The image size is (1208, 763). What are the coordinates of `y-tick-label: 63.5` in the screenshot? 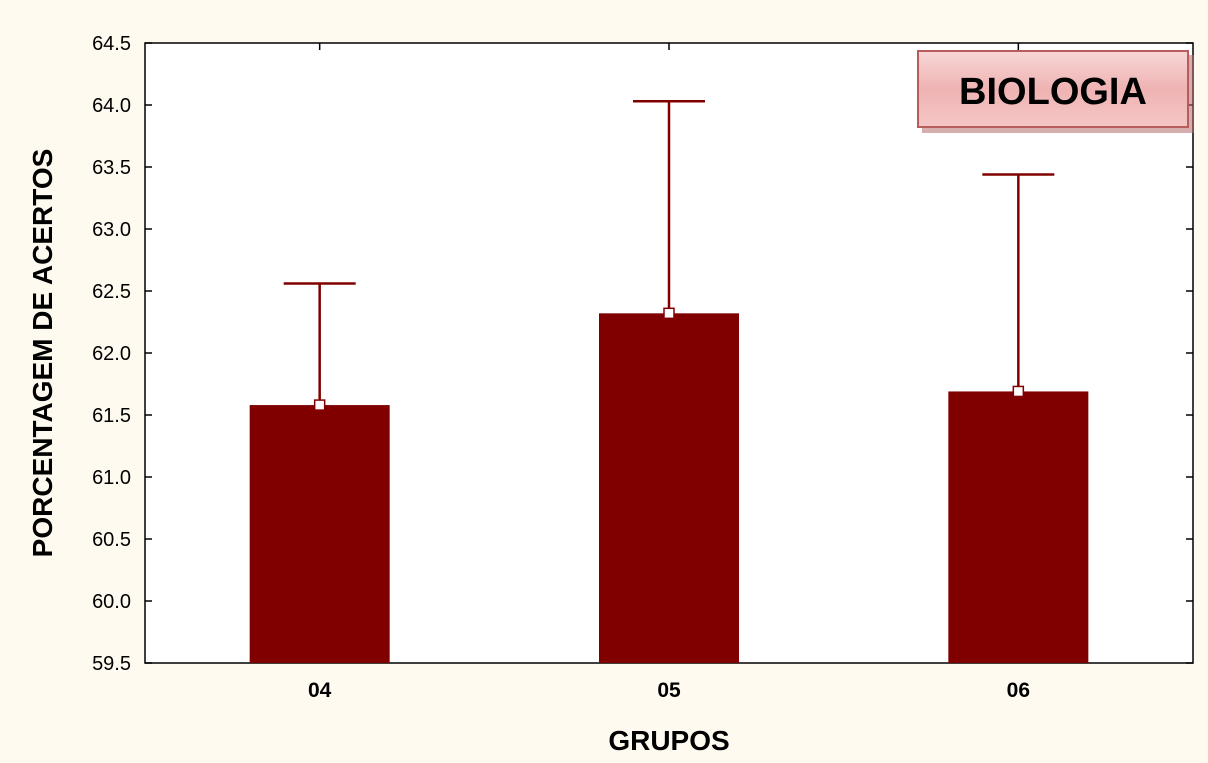 It's located at (111, 168).